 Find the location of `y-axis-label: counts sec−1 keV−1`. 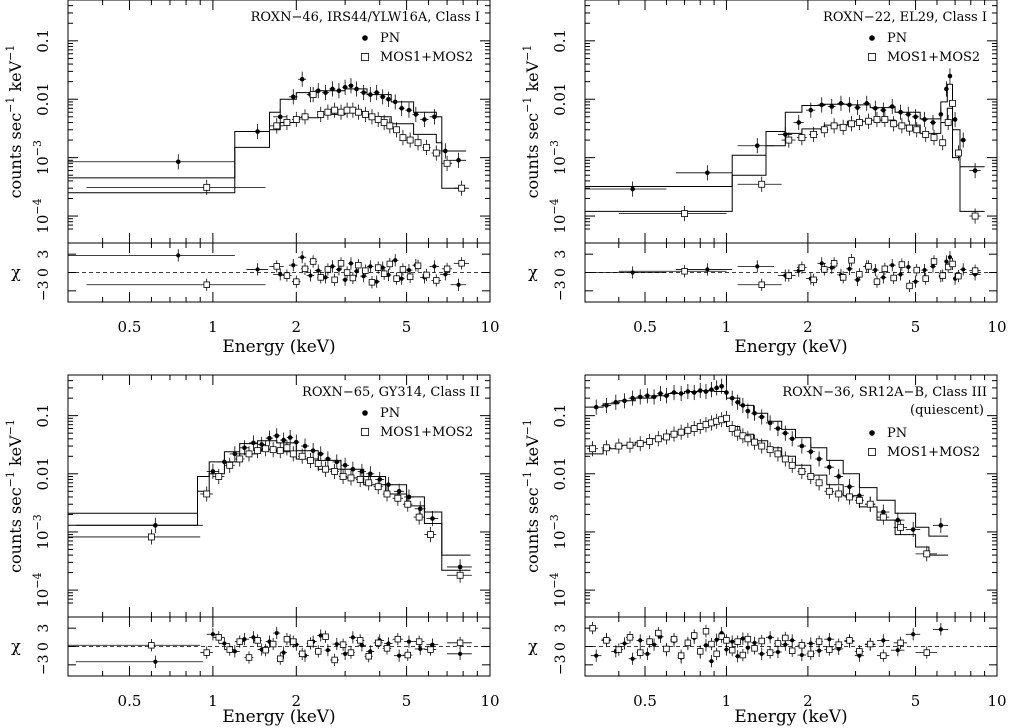

y-axis-label: counts sec−1 keV−1 is located at coordinates (14, 122).